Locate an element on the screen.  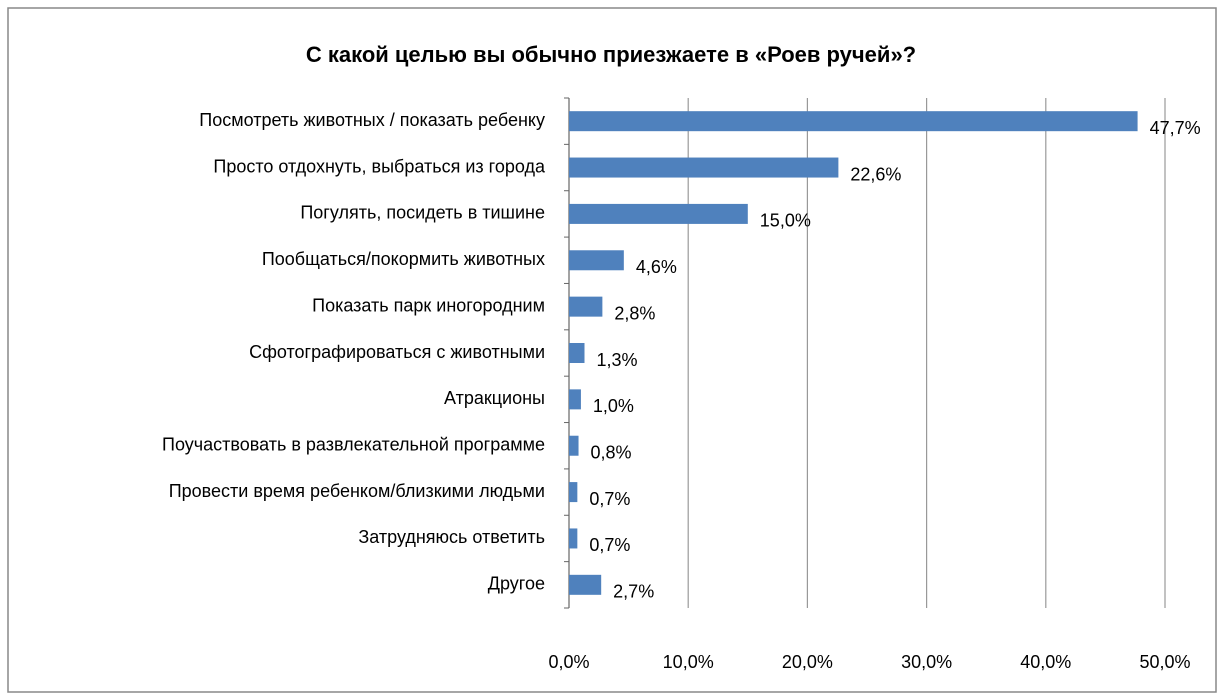
data-label: 1,0% is located at coordinates (613, 406).